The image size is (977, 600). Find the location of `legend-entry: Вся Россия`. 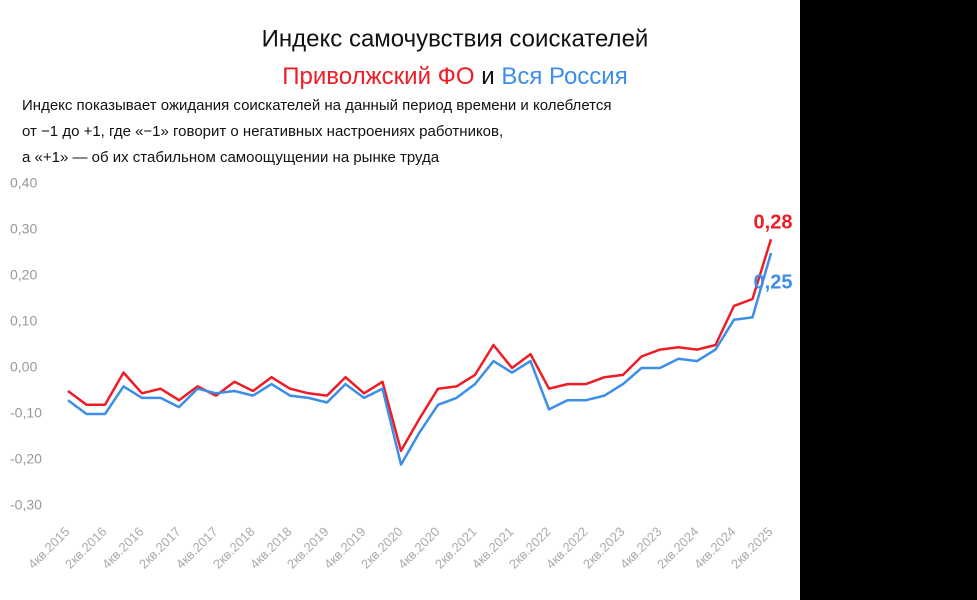

legend-entry: Вся Россия is located at coordinates (564, 76).